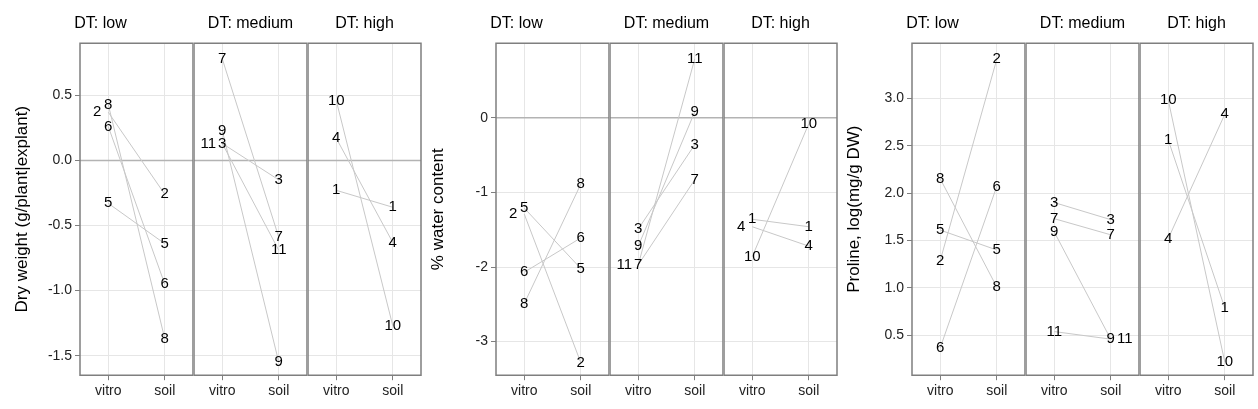 Image resolution: width=1258 pixels, height=409 pixels. I want to click on series-label: 11, so click(1054, 330).